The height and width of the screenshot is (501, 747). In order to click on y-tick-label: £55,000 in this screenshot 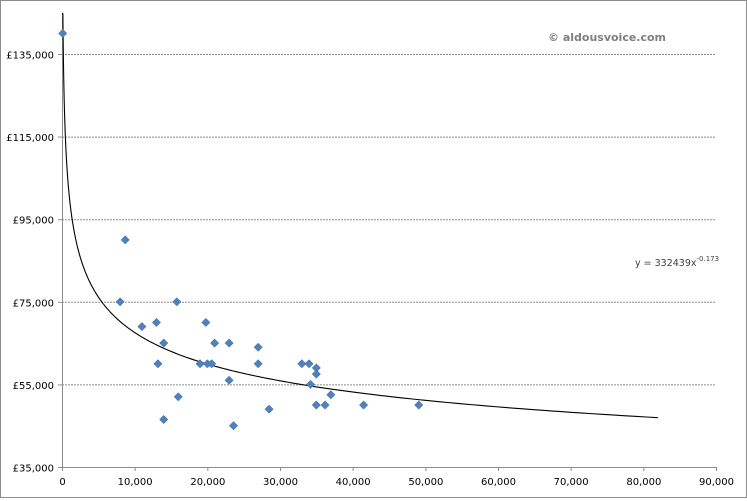, I will do `click(33, 386)`.